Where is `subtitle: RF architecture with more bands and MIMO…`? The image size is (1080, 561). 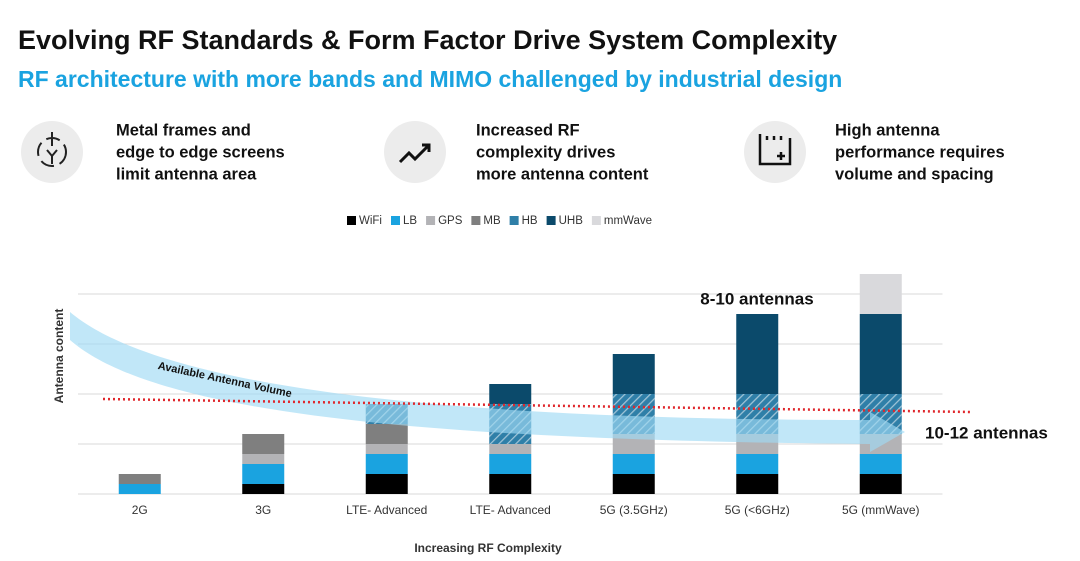 subtitle: RF architecture with more bands and MIMO… is located at coordinates (430, 79).